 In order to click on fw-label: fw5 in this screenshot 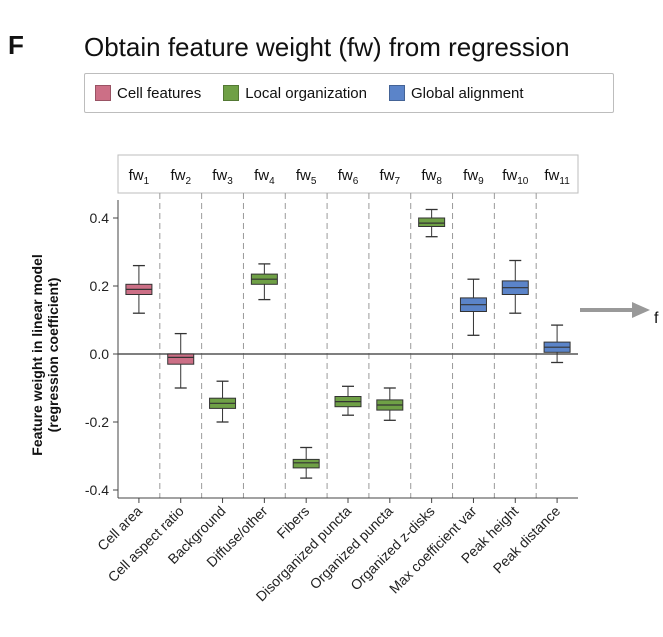, I will do `click(306, 177)`.